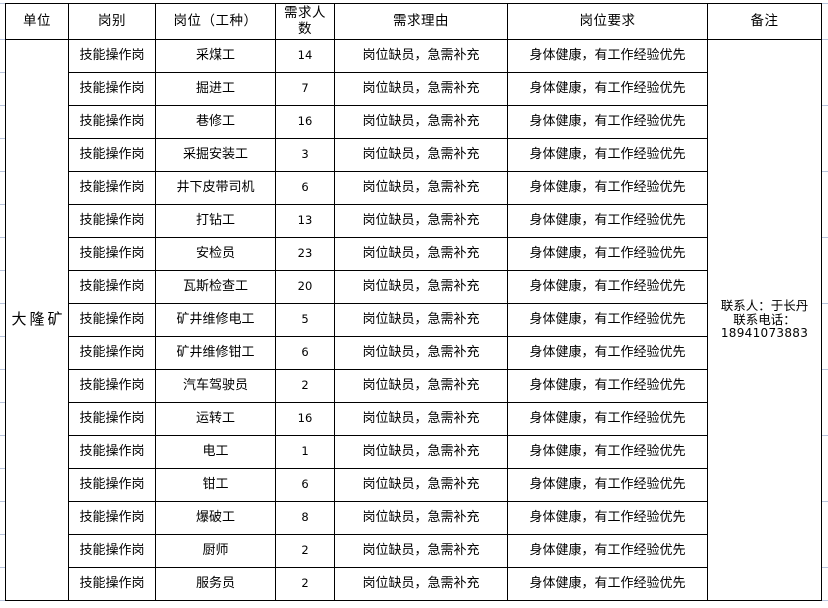 The image size is (828, 608). I want to click on column-header-unit: 单位, so click(37, 21).